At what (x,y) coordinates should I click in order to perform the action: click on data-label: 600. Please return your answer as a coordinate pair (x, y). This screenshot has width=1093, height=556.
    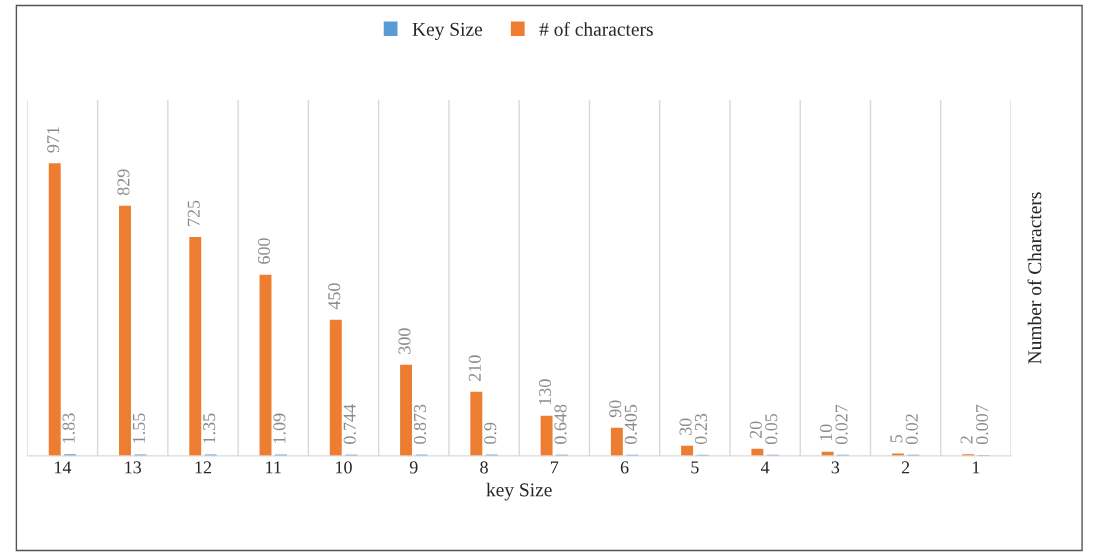
    Looking at the image, I should click on (264, 251).